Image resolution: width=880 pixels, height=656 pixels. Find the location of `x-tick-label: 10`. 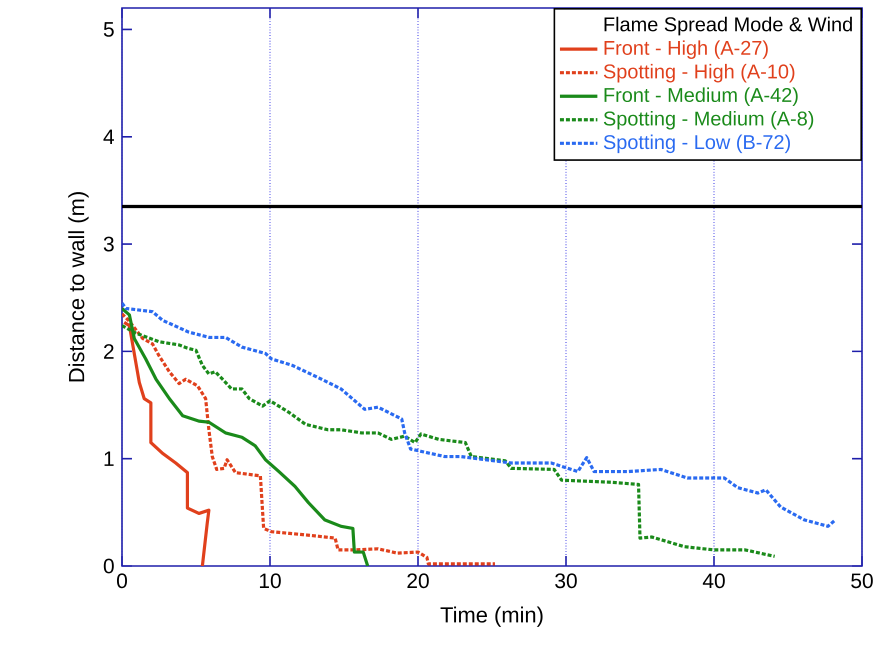

x-tick-label: 10 is located at coordinates (270, 580).